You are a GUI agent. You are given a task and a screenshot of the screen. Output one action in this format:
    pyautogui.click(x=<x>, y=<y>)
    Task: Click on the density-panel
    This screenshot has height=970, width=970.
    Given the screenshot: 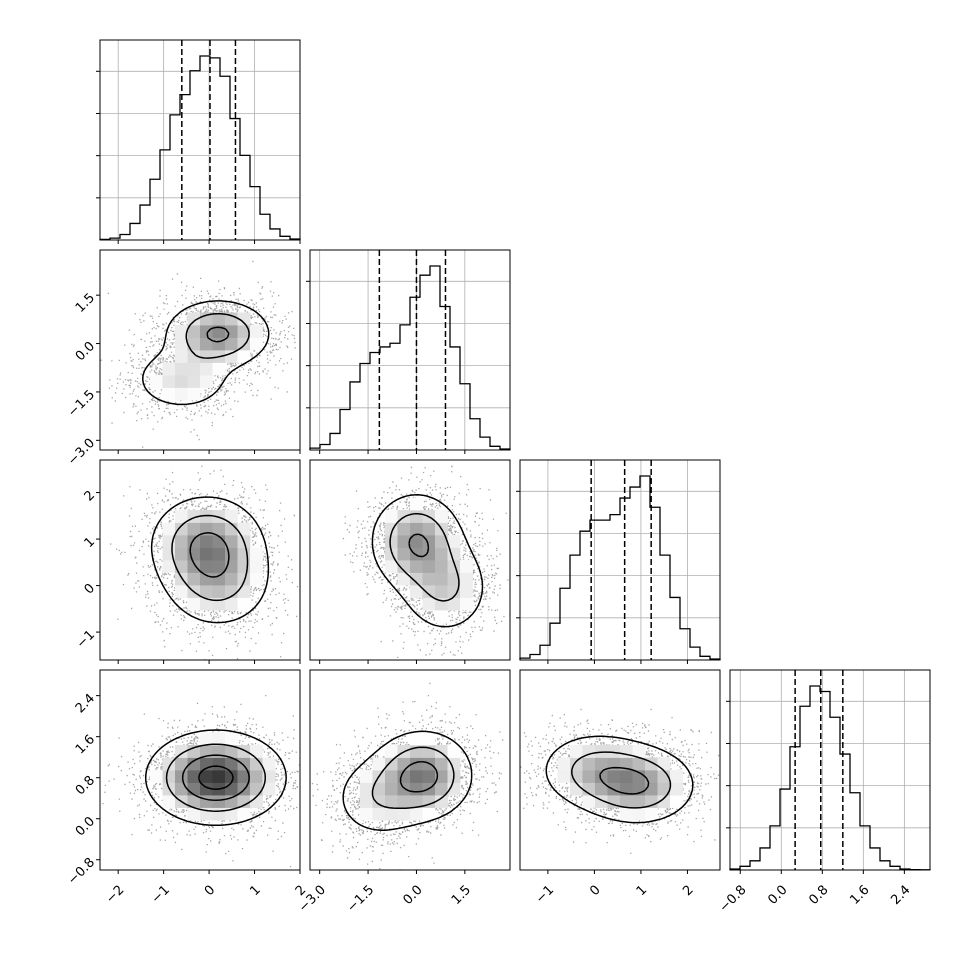 What is the action you would take?
    pyautogui.click(x=410, y=770)
    